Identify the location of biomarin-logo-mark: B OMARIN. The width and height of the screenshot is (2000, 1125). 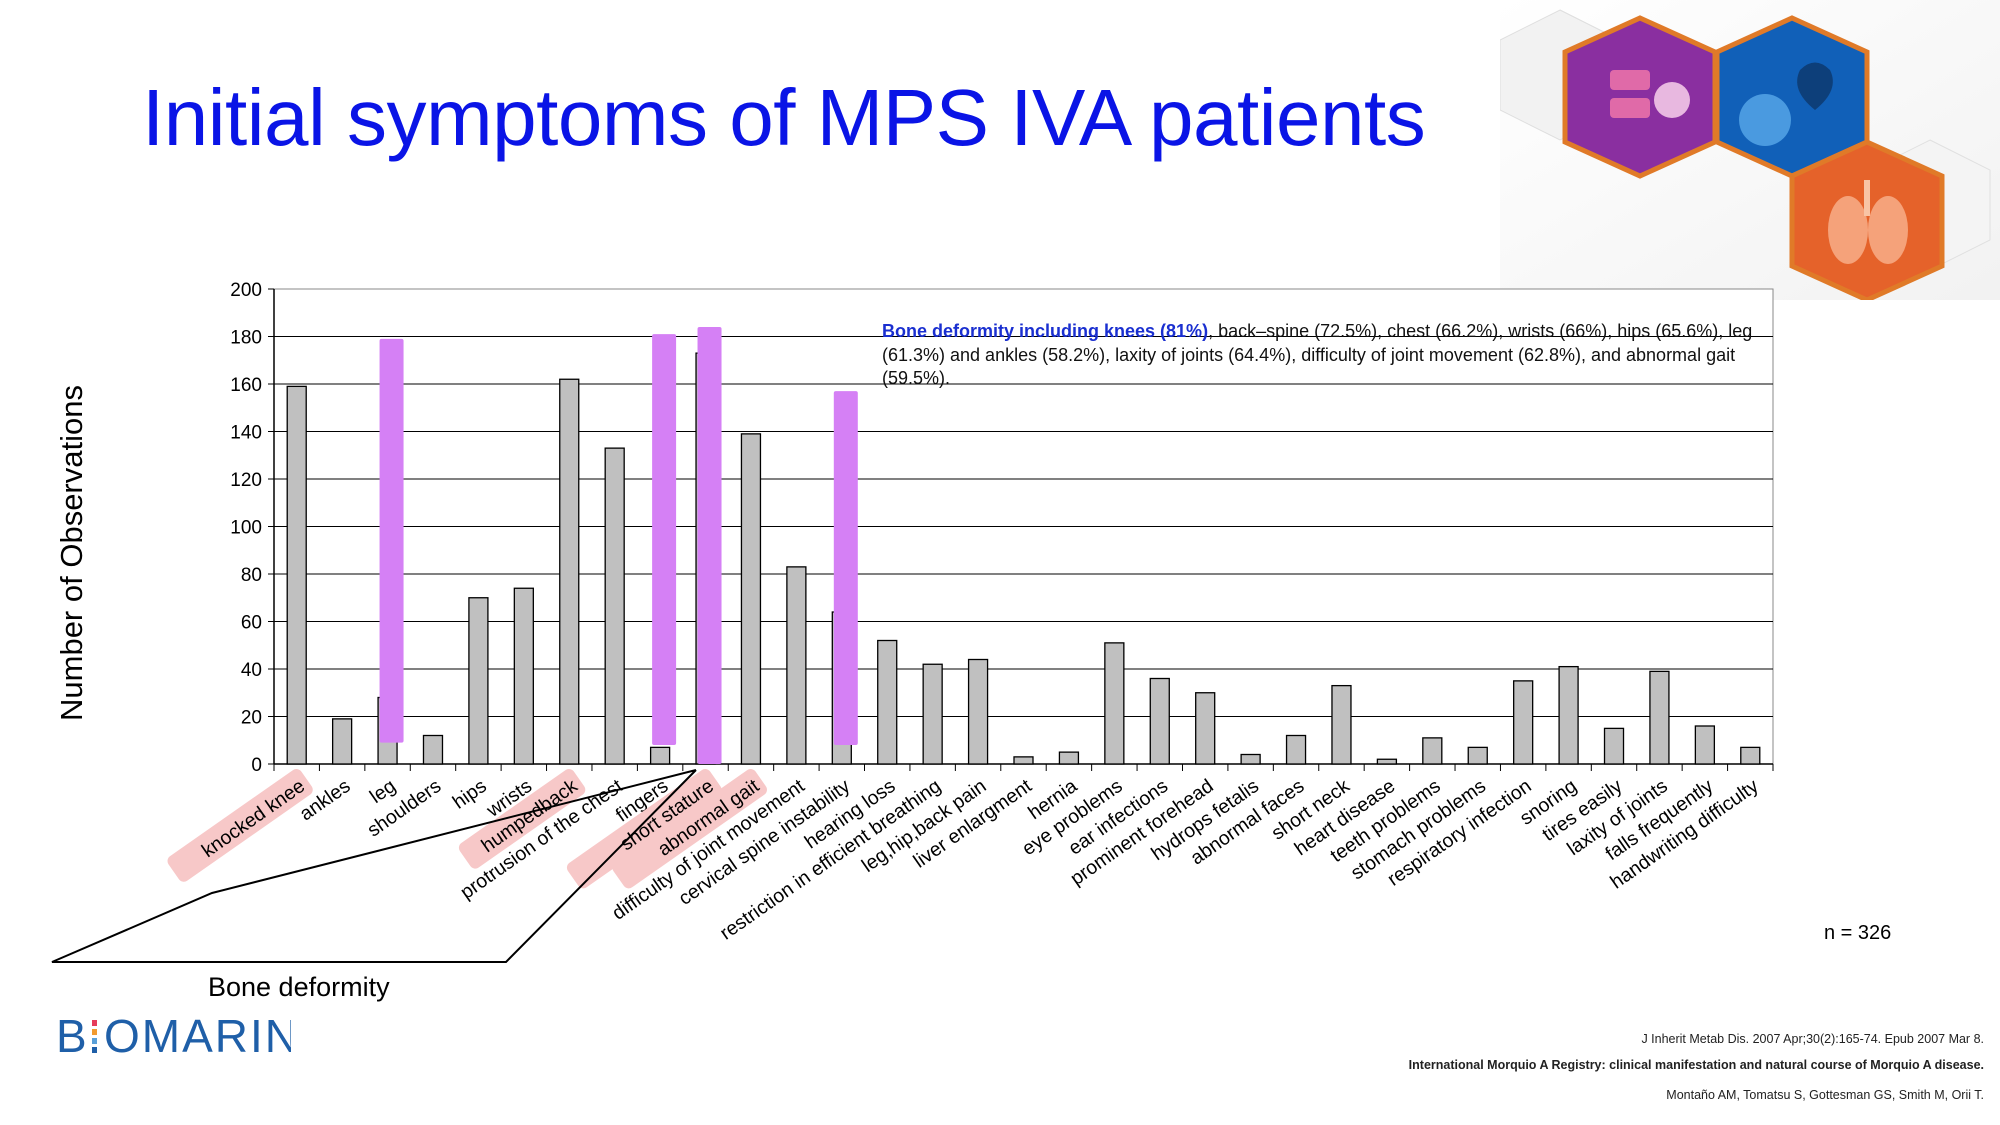
(177, 1036).